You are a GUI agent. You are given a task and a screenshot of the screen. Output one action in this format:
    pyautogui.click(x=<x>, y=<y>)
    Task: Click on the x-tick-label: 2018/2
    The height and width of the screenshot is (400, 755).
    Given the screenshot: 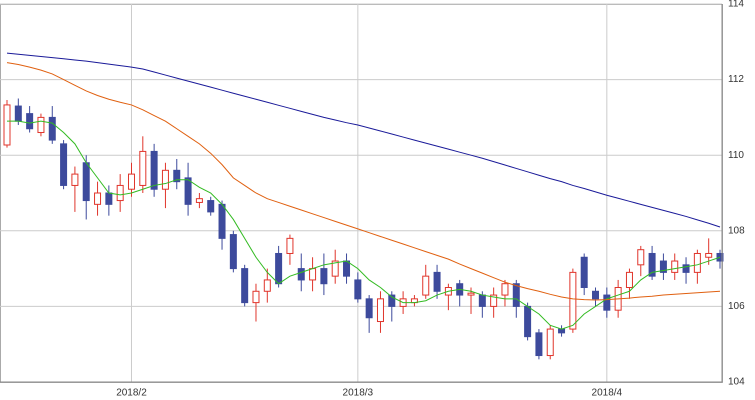 What is the action you would take?
    pyautogui.click(x=131, y=393)
    